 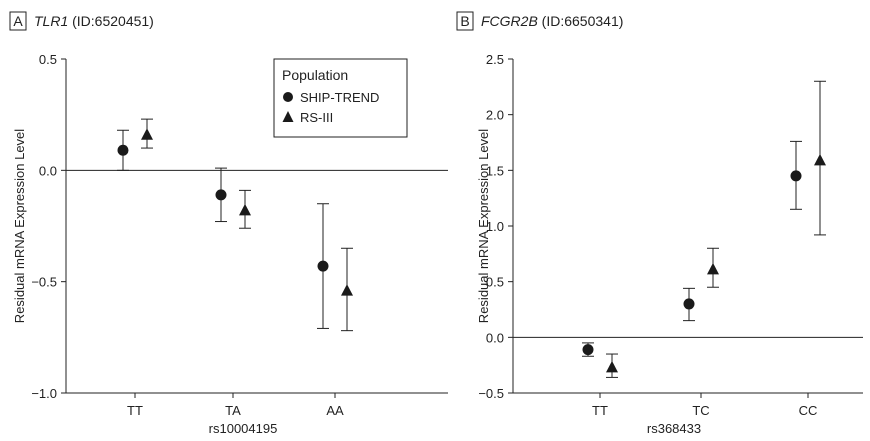 I want to click on legend-circle-marker, so click(x=288, y=97).